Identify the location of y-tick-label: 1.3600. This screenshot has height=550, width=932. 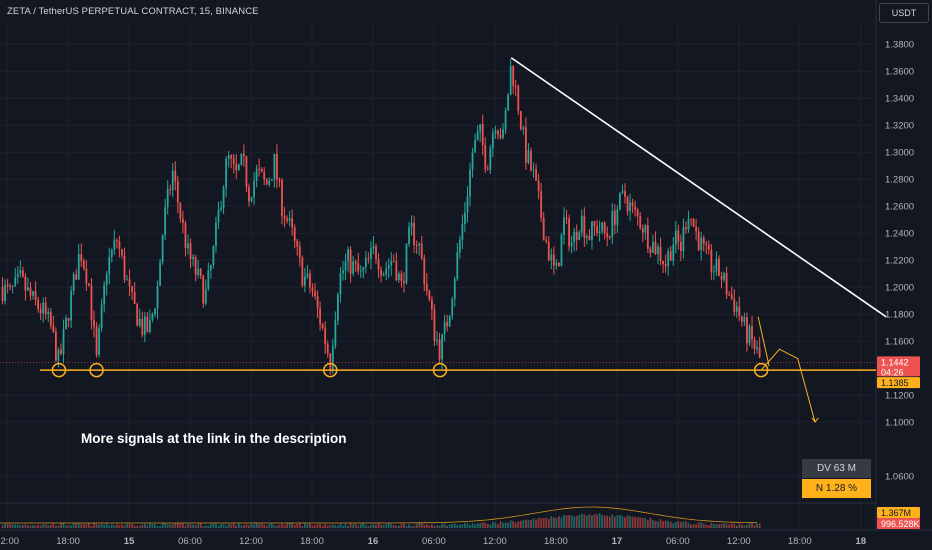
(899, 72).